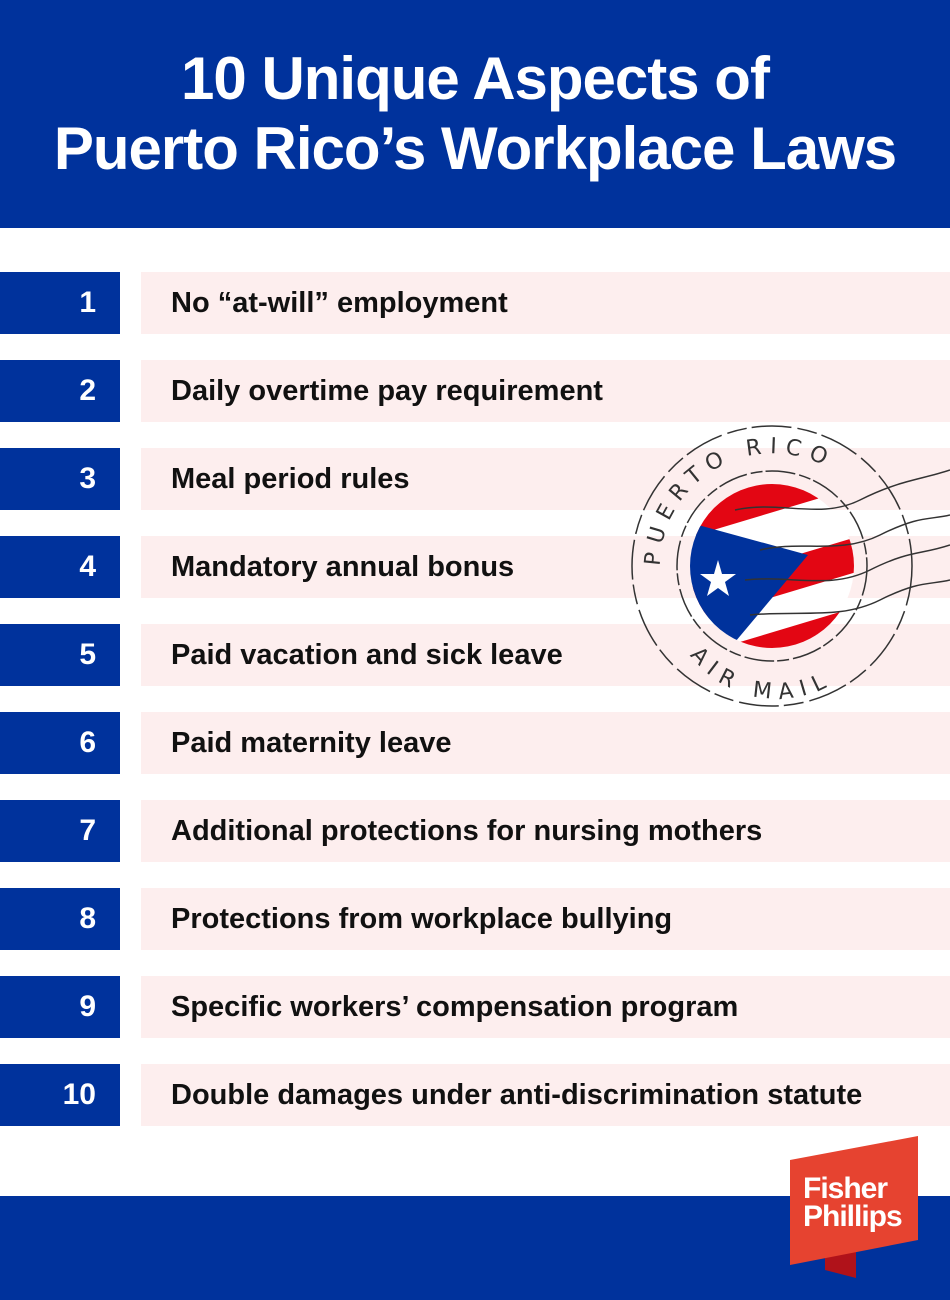 This screenshot has width=950, height=1300. Describe the element at coordinates (545, 391) in the screenshot. I see `item-label: Daily overtime pay requirement` at that location.